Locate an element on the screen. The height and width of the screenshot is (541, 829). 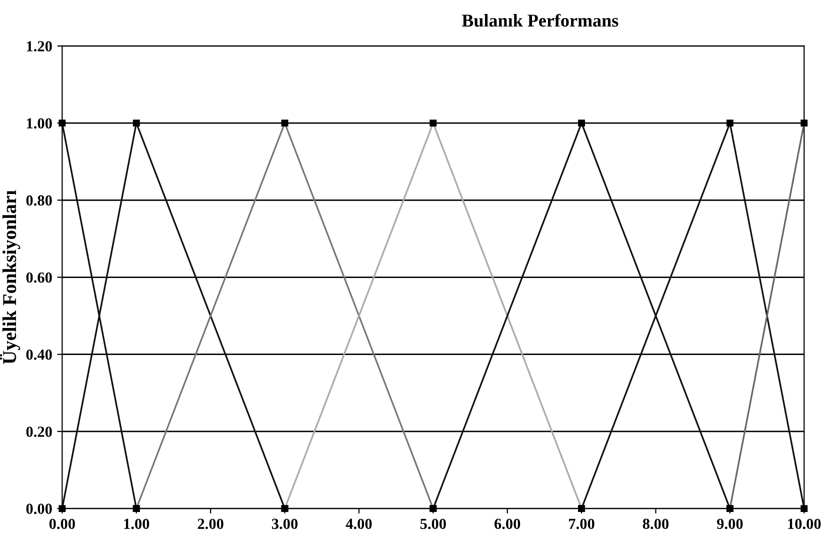
x-tick-label: 10.00 is located at coordinates (804, 524).